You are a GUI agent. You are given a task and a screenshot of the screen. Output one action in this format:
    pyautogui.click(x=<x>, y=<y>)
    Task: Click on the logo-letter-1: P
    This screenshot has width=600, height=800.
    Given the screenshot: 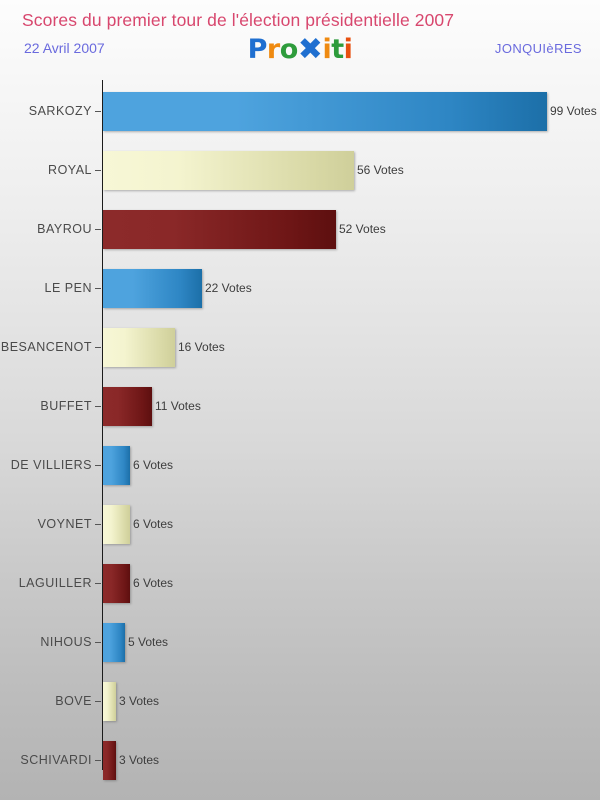 What is the action you would take?
    pyautogui.click(x=257, y=49)
    